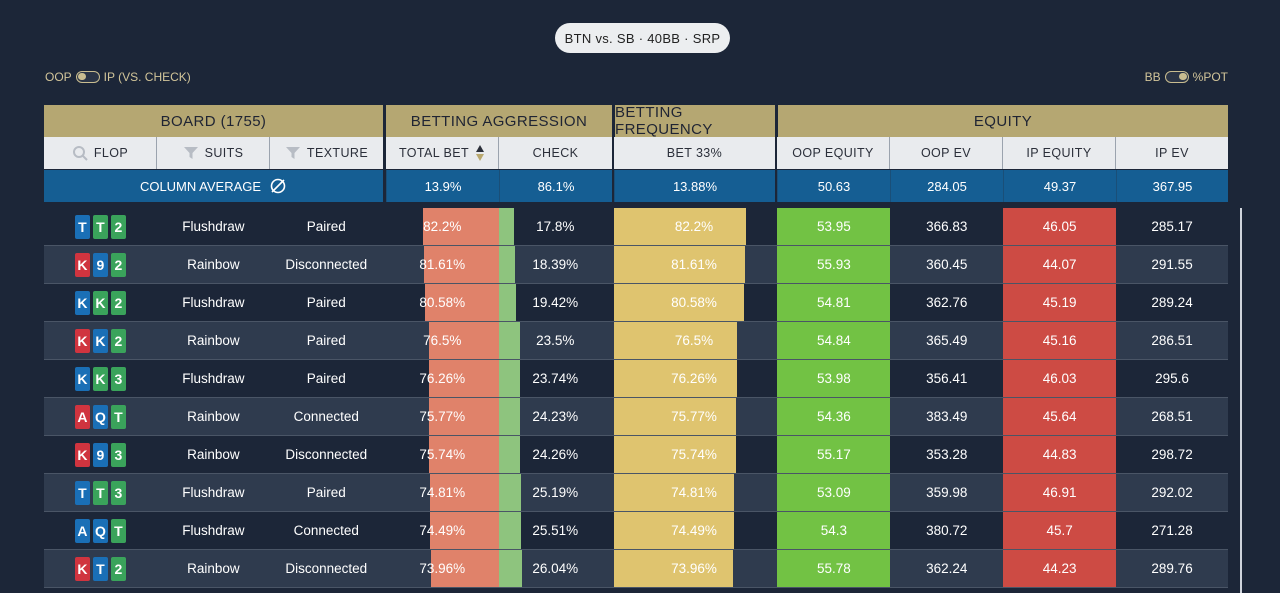 This screenshot has width=1280, height=593. Describe the element at coordinates (834, 568) in the screenshot. I see `oop-equity-cell: 55.78` at that location.